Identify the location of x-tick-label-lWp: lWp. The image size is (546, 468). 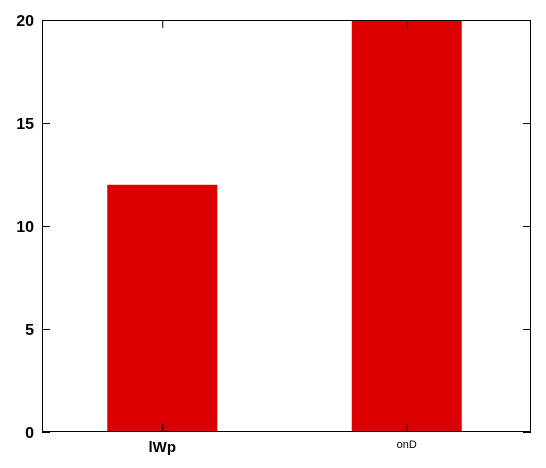
(163, 447).